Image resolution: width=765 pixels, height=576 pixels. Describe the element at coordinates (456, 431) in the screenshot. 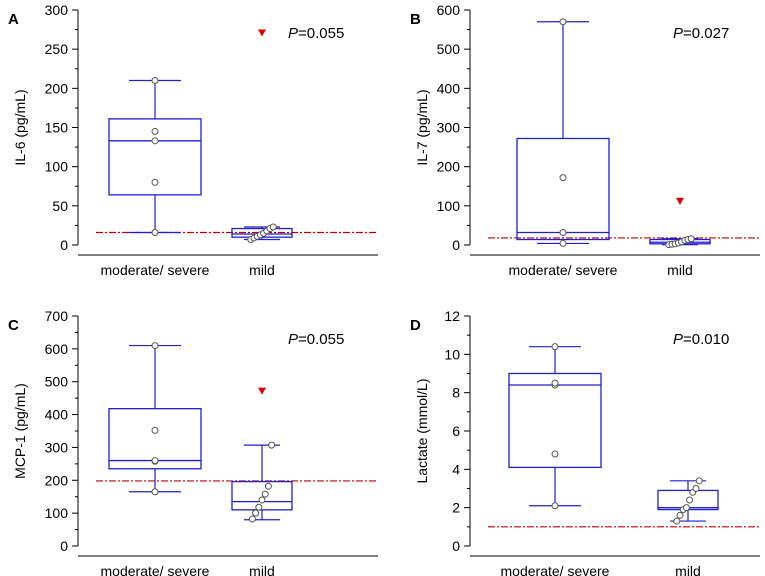

I see `y-tick-label: 6` at that location.